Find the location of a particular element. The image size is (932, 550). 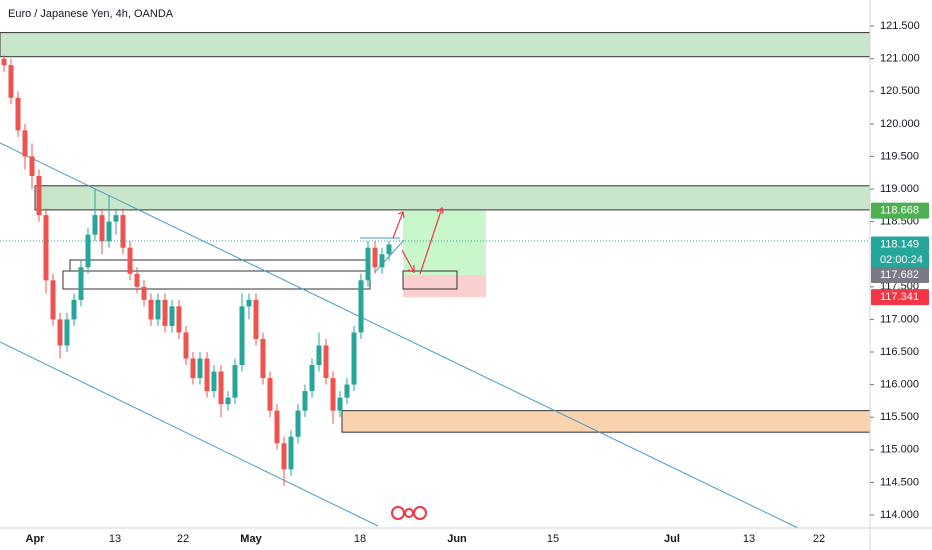

y-tick-label: 119.000 is located at coordinates (899, 189).